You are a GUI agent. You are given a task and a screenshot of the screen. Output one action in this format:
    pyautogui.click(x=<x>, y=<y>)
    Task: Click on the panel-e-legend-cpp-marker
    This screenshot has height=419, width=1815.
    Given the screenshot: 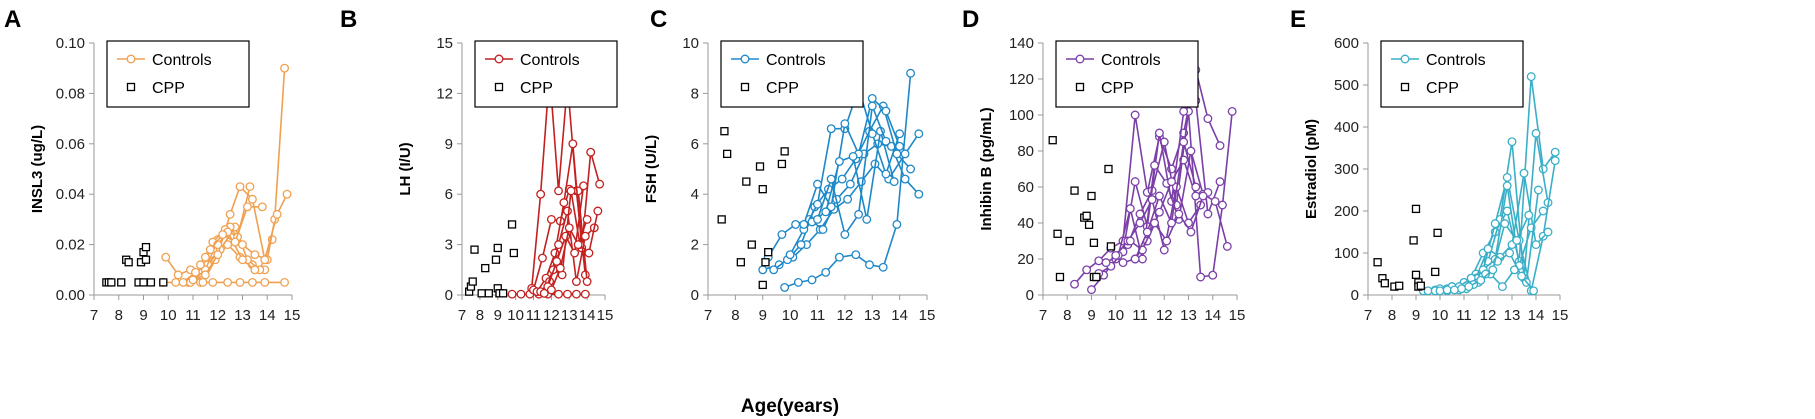 What is the action you would take?
    pyautogui.click(x=1405, y=87)
    